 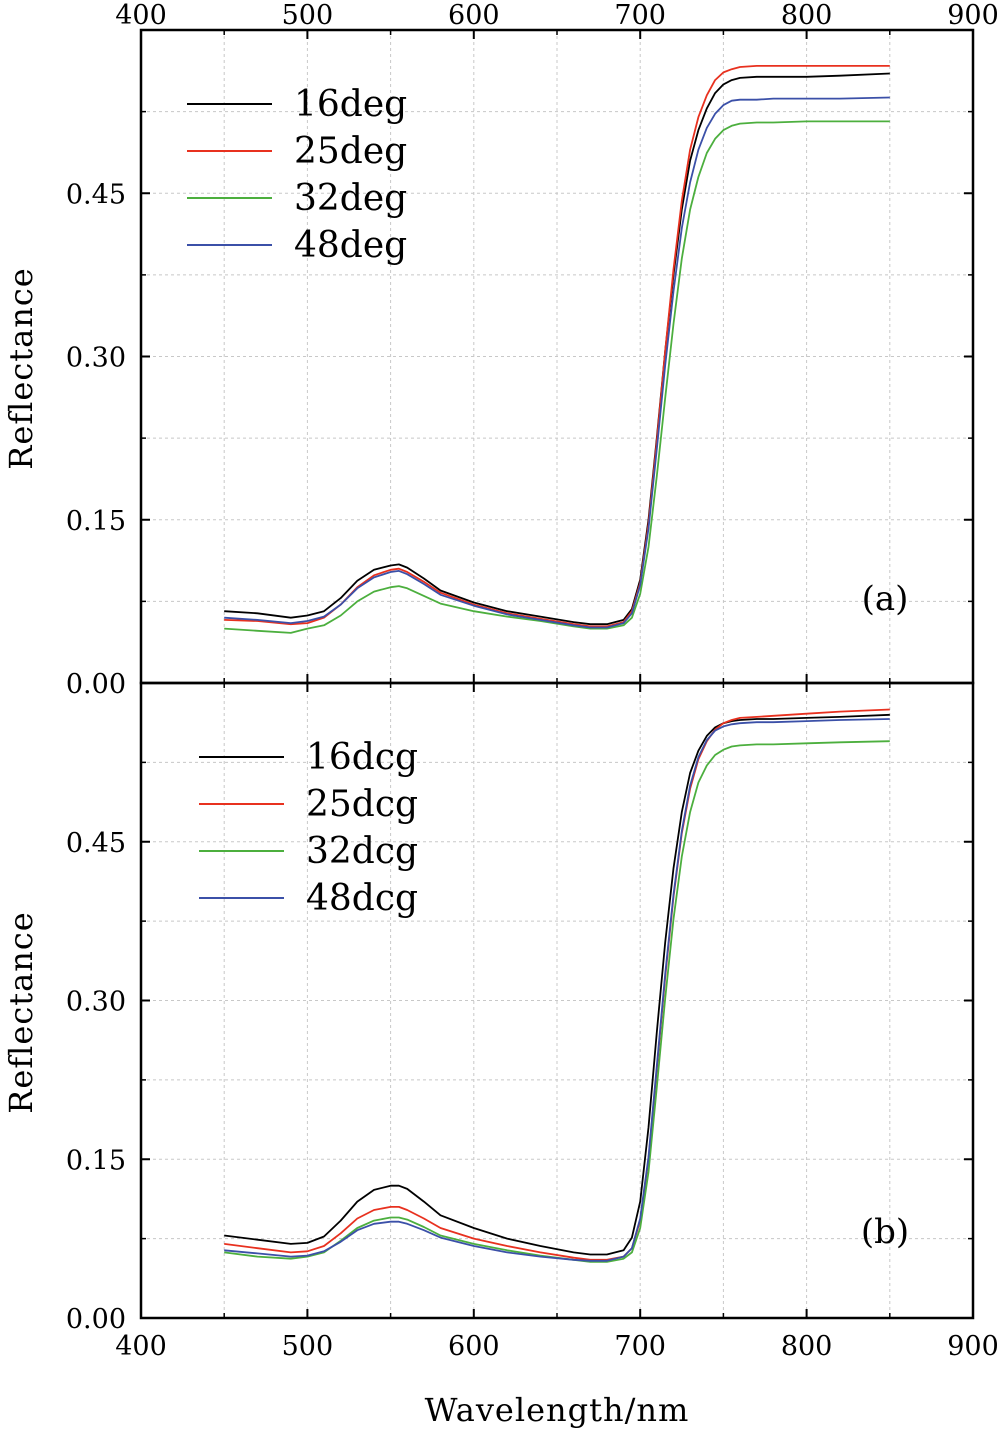 What do you see at coordinates (350, 245) in the screenshot?
I see `legend-label-48deg: 48deg` at bounding box center [350, 245].